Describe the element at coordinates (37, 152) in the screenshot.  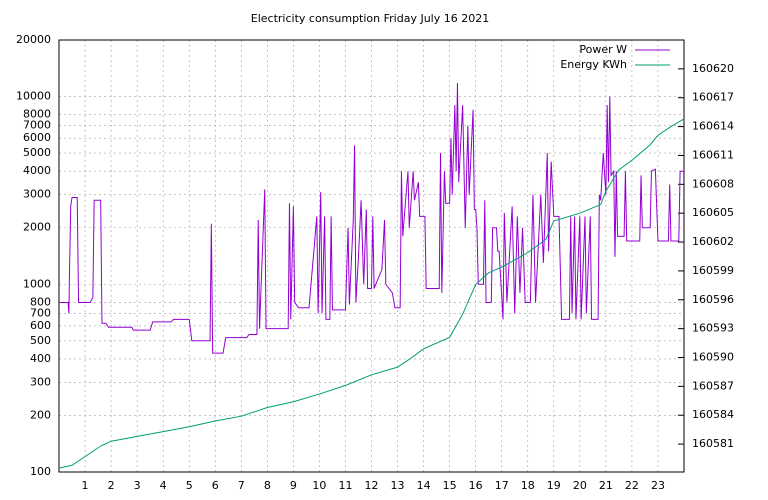
I see `y-tick-label: 5000` at that location.